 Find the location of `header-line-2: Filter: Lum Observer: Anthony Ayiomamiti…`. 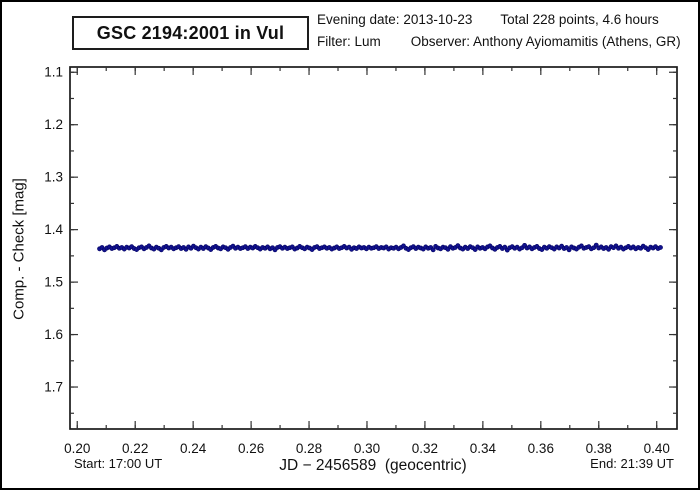

header-line-2: Filter: Lum Observer: Anthony Ayiomamiti… is located at coordinates (499, 41).